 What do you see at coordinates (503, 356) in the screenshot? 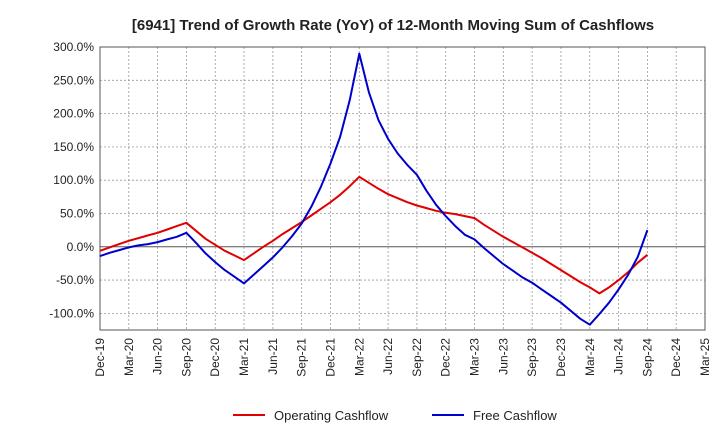
I see `x-tick-label: Jun-23` at bounding box center [503, 356].